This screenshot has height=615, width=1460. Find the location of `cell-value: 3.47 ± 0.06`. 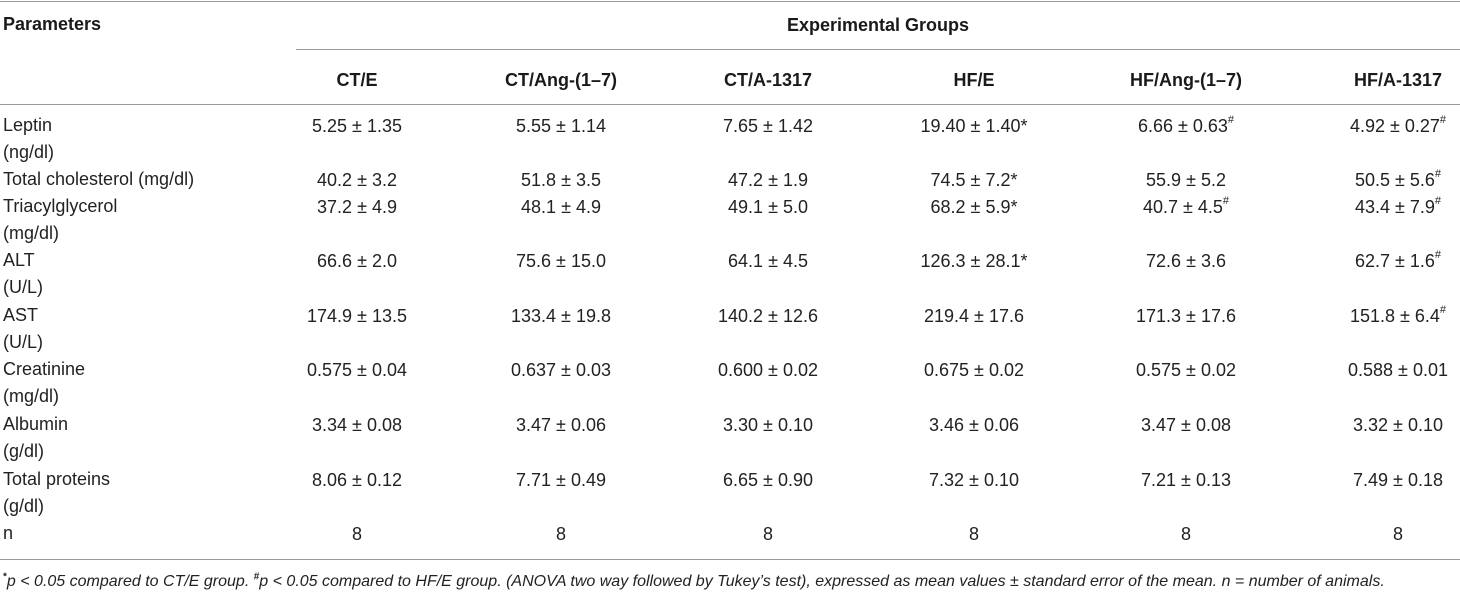

cell-value: 3.47 ± 0.06 is located at coordinates (561, 425).